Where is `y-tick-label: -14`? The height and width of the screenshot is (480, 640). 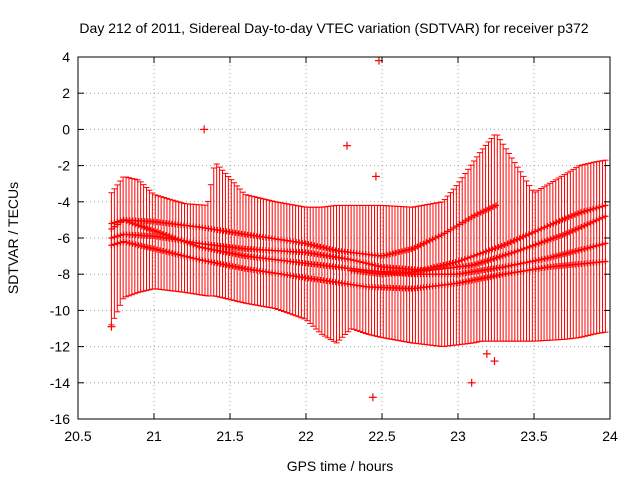
y-tick-label: -14 is located at coordinates (60, 383).